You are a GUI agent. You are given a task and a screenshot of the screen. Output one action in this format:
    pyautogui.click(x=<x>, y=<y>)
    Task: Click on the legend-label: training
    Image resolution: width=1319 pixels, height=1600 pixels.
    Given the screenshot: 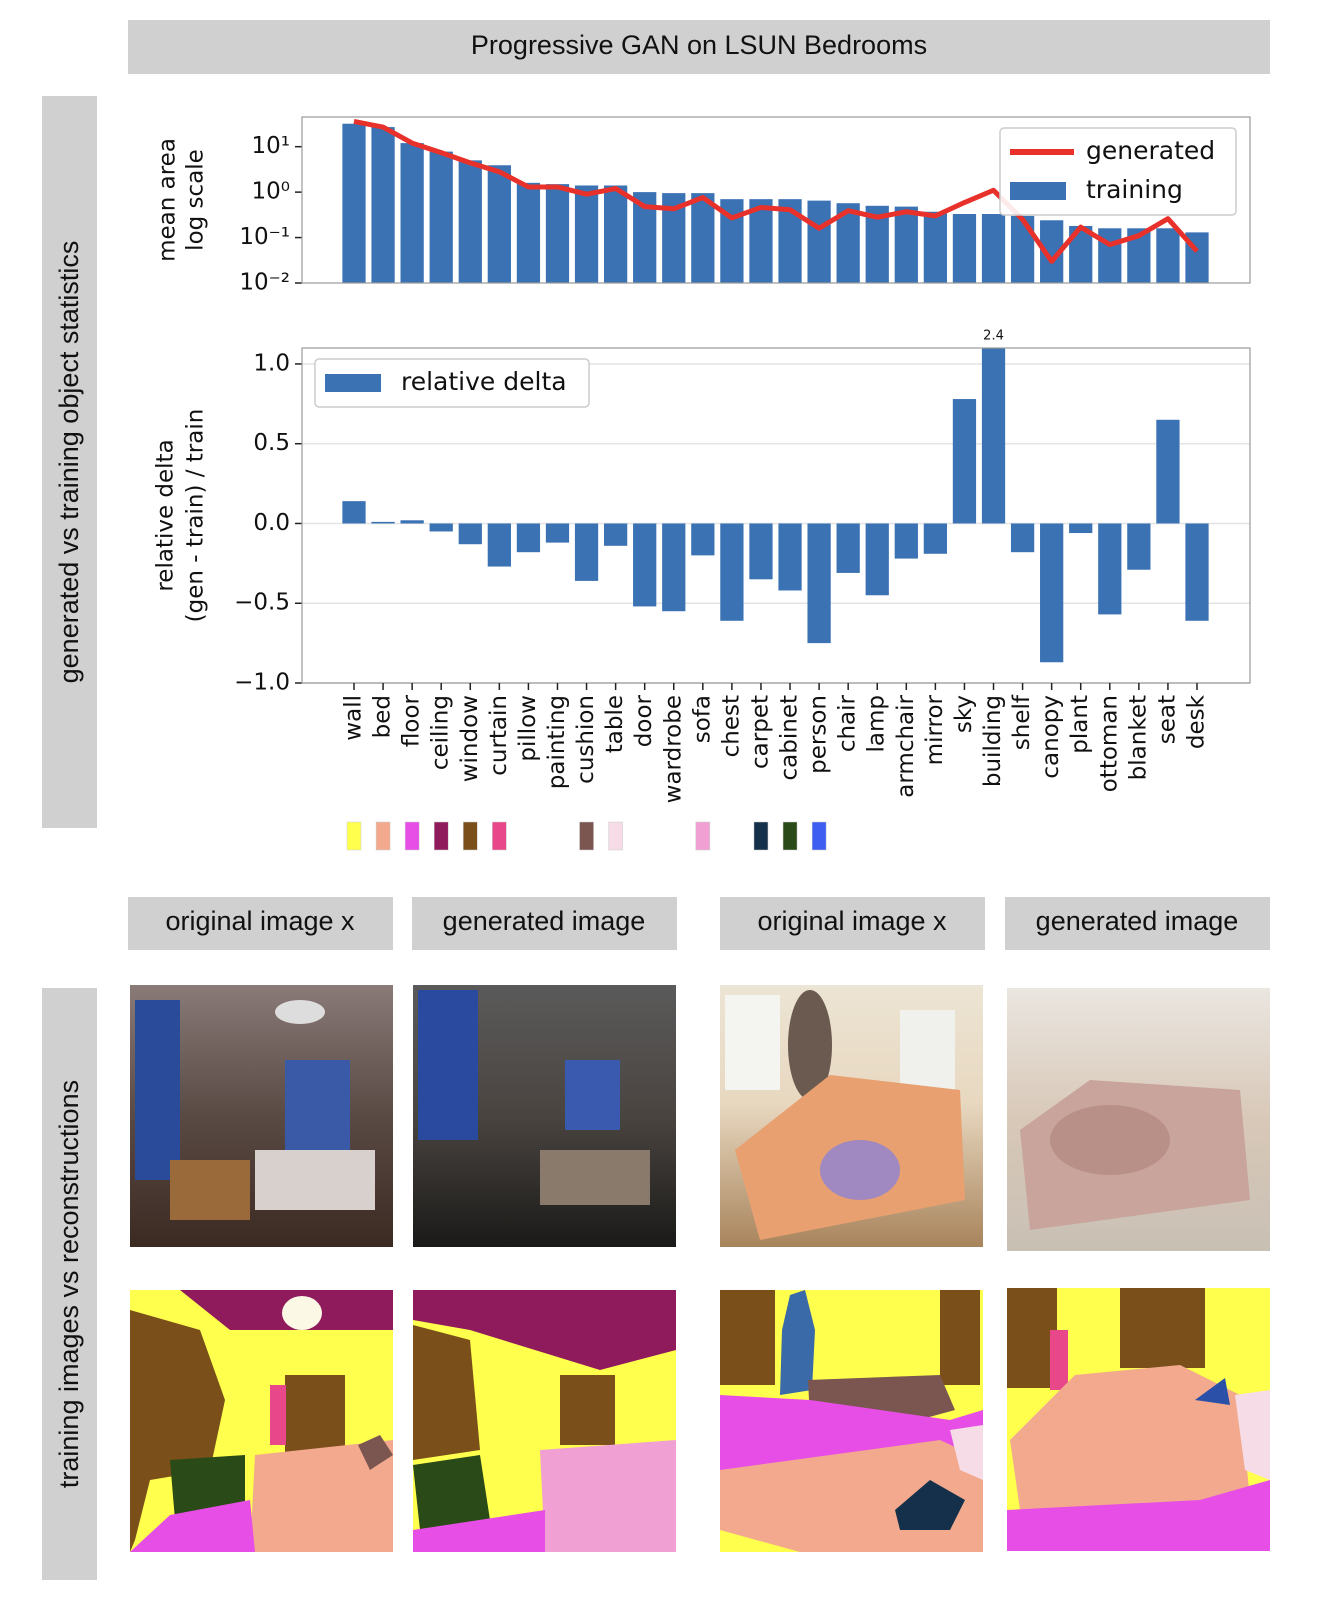 What is the action you would take?
    pyautogui.click(x=1134, y=189)
    